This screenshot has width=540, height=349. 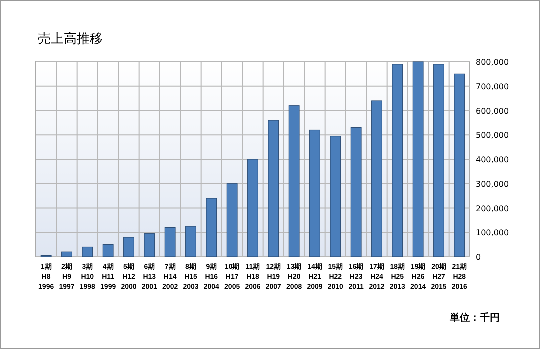 I want to click on y-tick-label: 100,000, so click(x=493, y=233).